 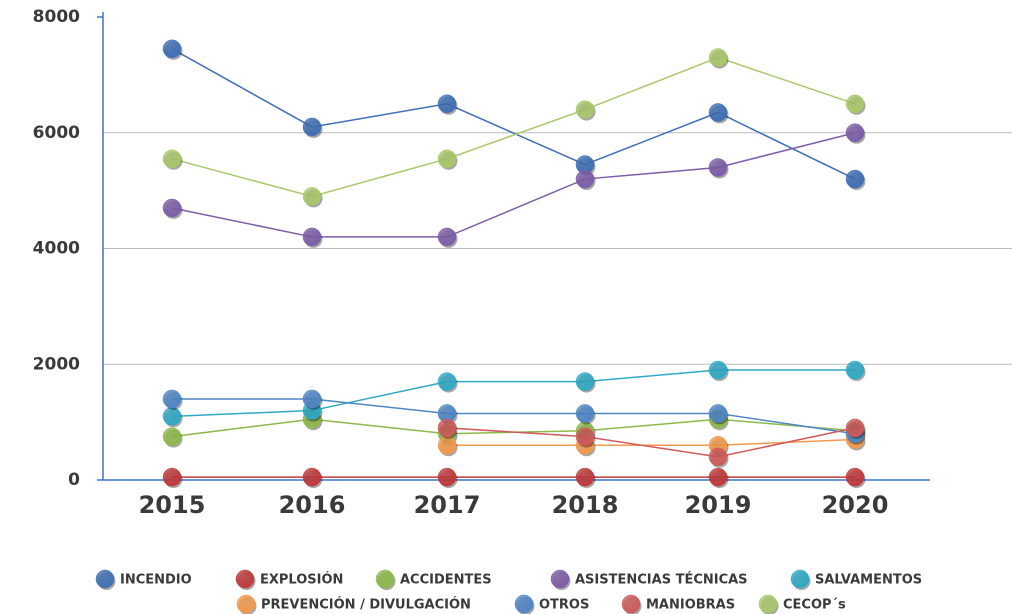 What do you see at coordinates (366, 605) in the screenshot?
I see `legend-label: PREVENCIÓN / DIVULGACIÓN` at bounding box center [366, 605].